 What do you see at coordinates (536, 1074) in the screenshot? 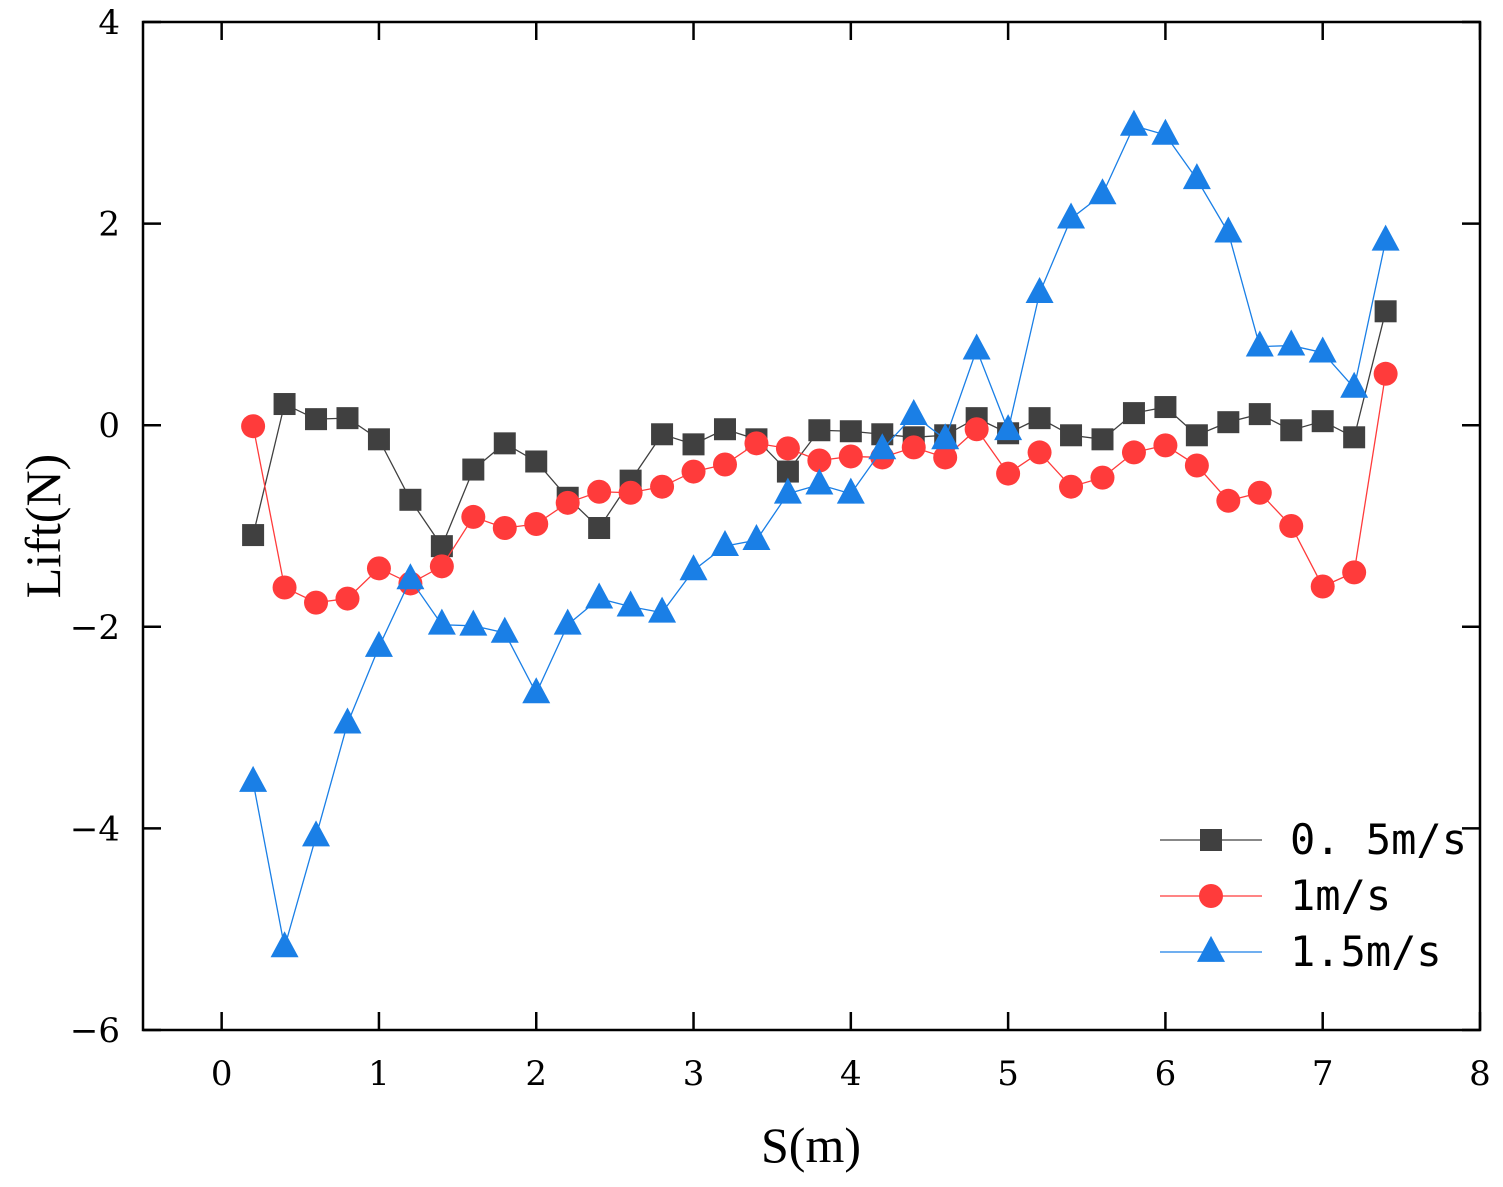
I see `x-tick-label: 2` at bounding box center [536, 1074].